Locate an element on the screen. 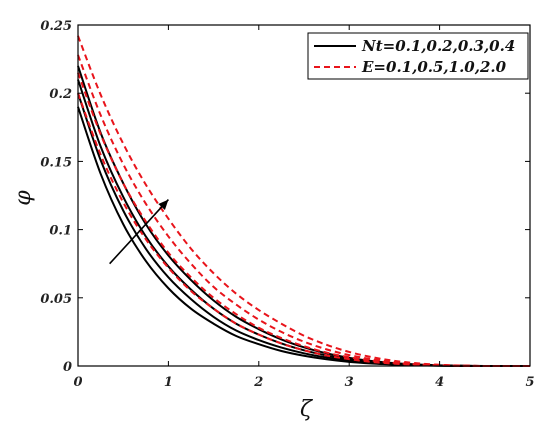 The image size is (550, 431). legend-label-e: E=0.1,0.5,1.0,2.0 is located at coordinates (434, 67).